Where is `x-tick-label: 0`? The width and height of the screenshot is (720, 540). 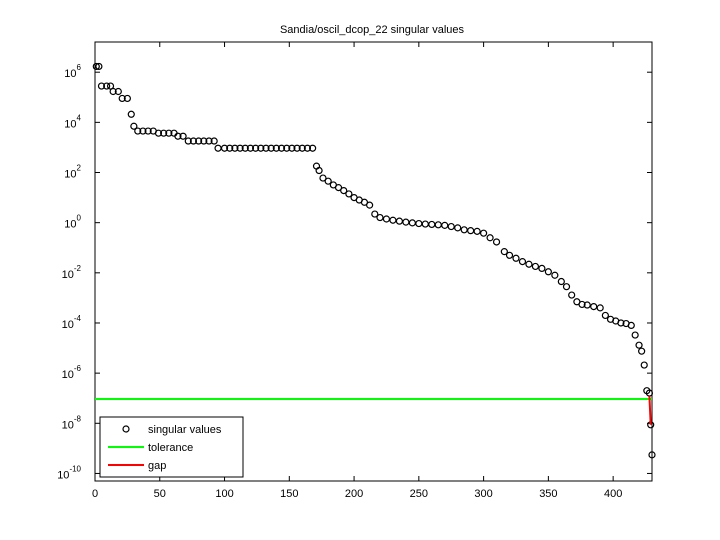 x-tick-label: 0 is located at coordinates (95, 494).